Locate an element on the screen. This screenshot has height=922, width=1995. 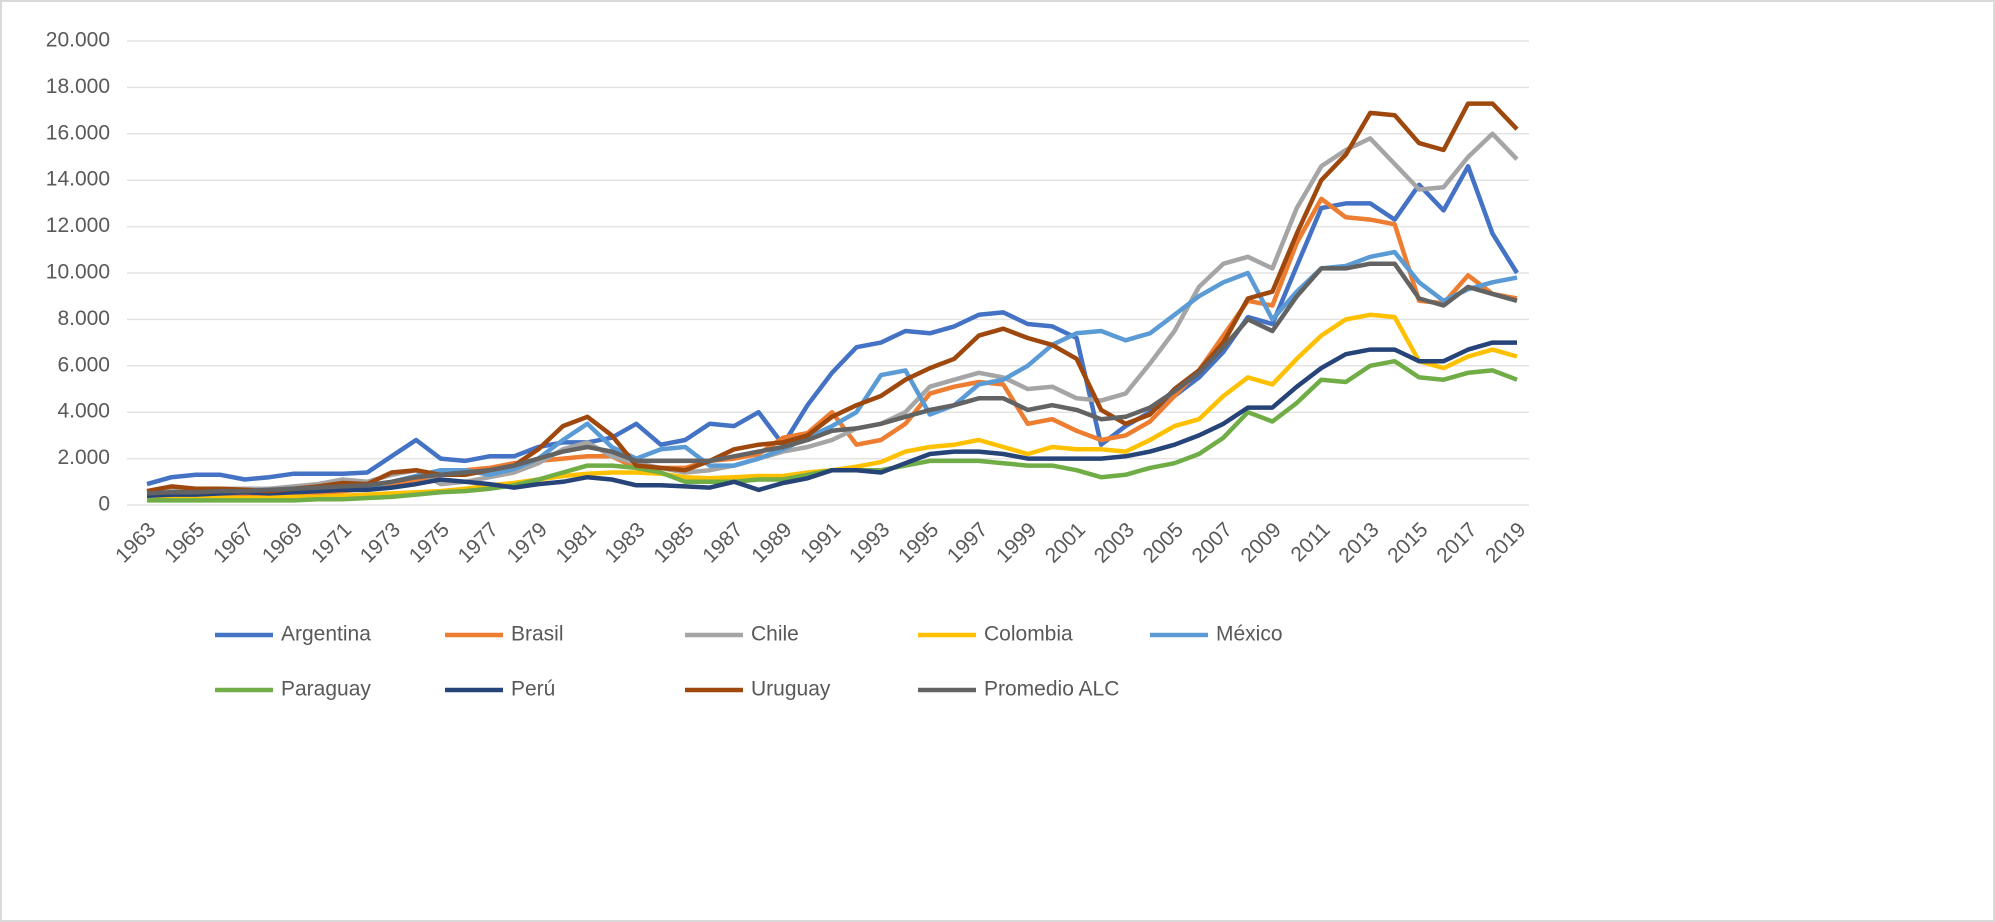
y-tick-label: 8.000 is located at coordinates (83, 318).